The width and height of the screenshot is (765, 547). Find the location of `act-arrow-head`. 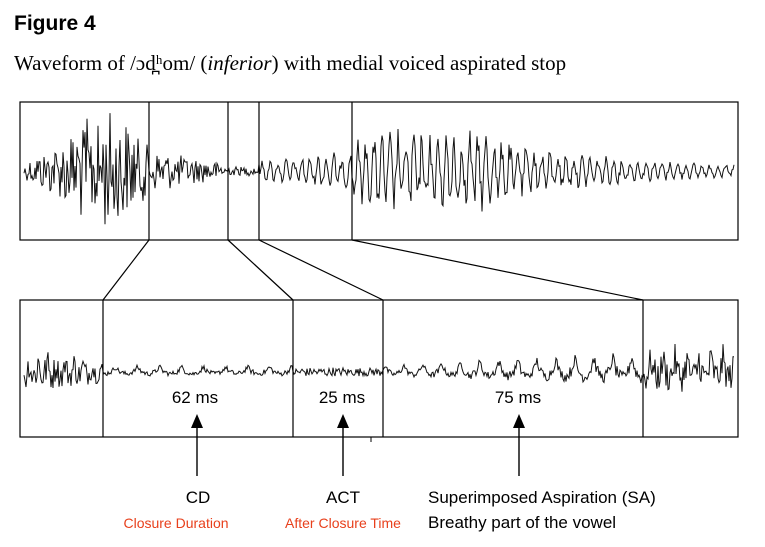

act-arrow-head is located at coordinates (343, 421).